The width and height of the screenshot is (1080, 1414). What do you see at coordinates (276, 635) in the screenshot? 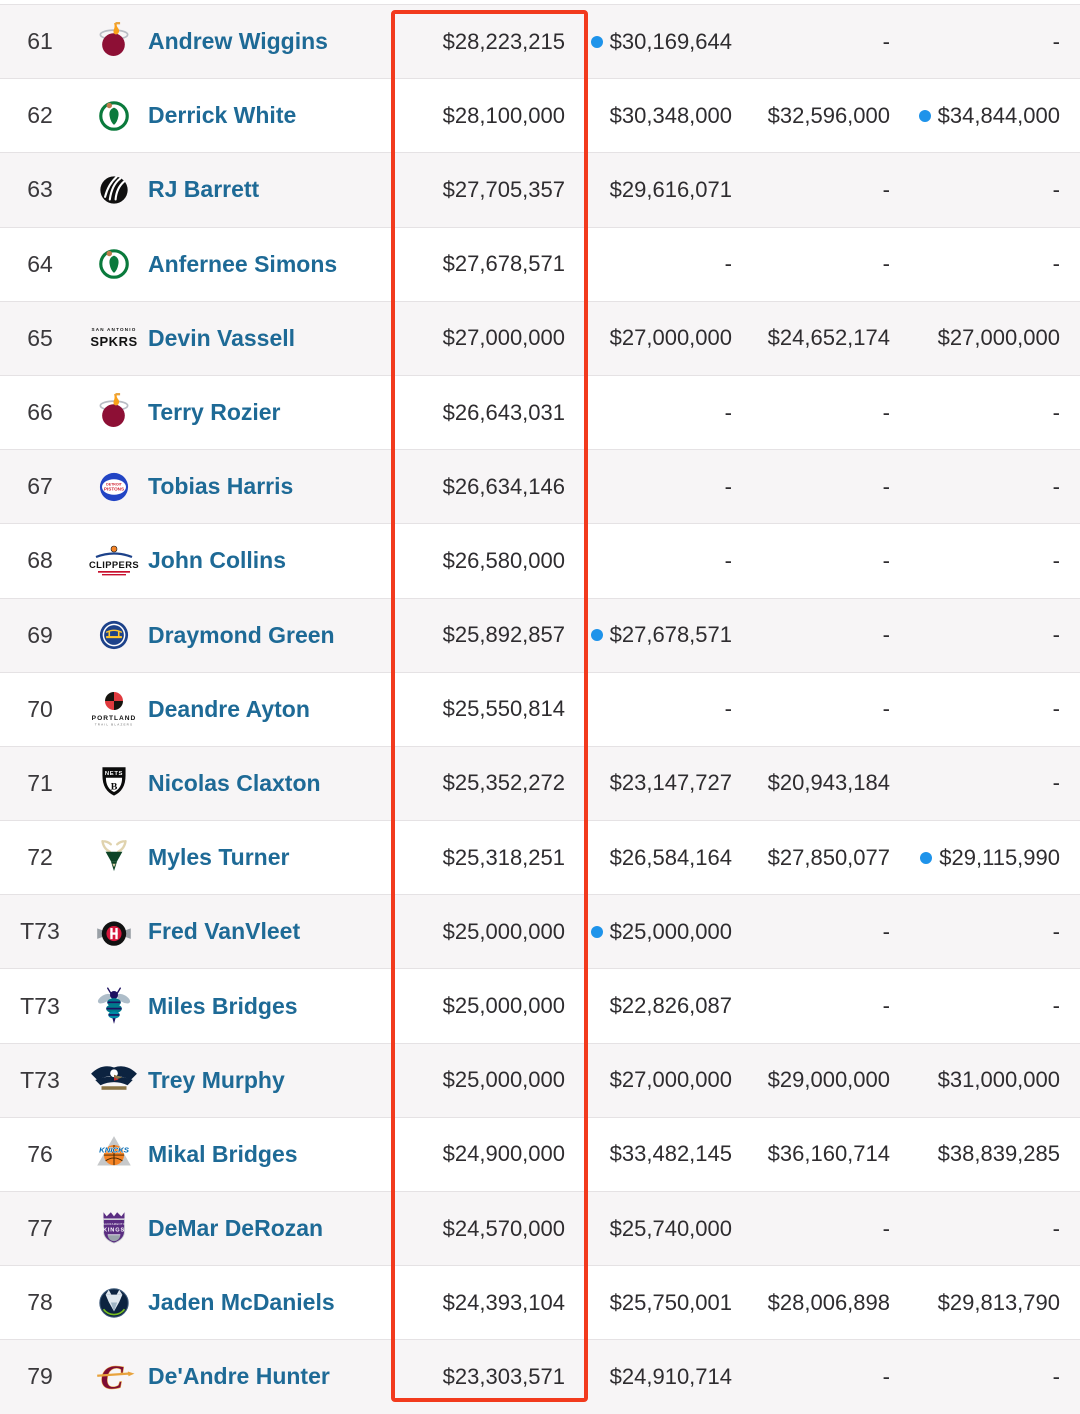
I see `player-name-link: Draymond Green` at bounding box center [276, 635].